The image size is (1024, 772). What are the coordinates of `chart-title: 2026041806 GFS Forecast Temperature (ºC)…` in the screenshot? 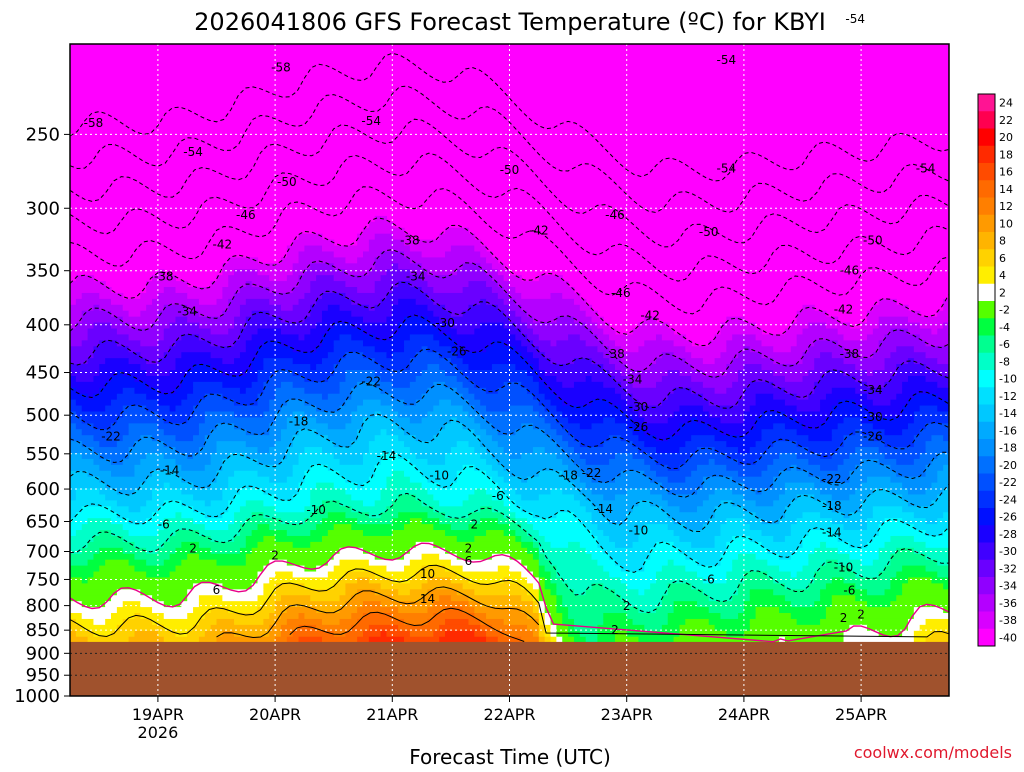 It's located at (510, 22).